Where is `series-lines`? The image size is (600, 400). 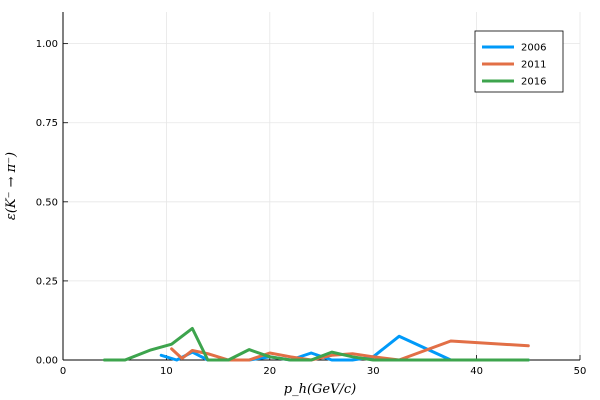
series-lines is located at coordinates (316, 344).